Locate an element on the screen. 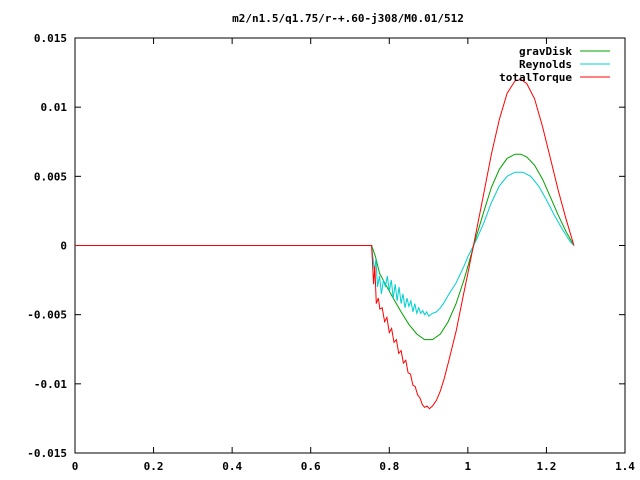 This screenshot has width=640, height=480. y-tick-label: -0.01 is located at coordinates (50, 384).